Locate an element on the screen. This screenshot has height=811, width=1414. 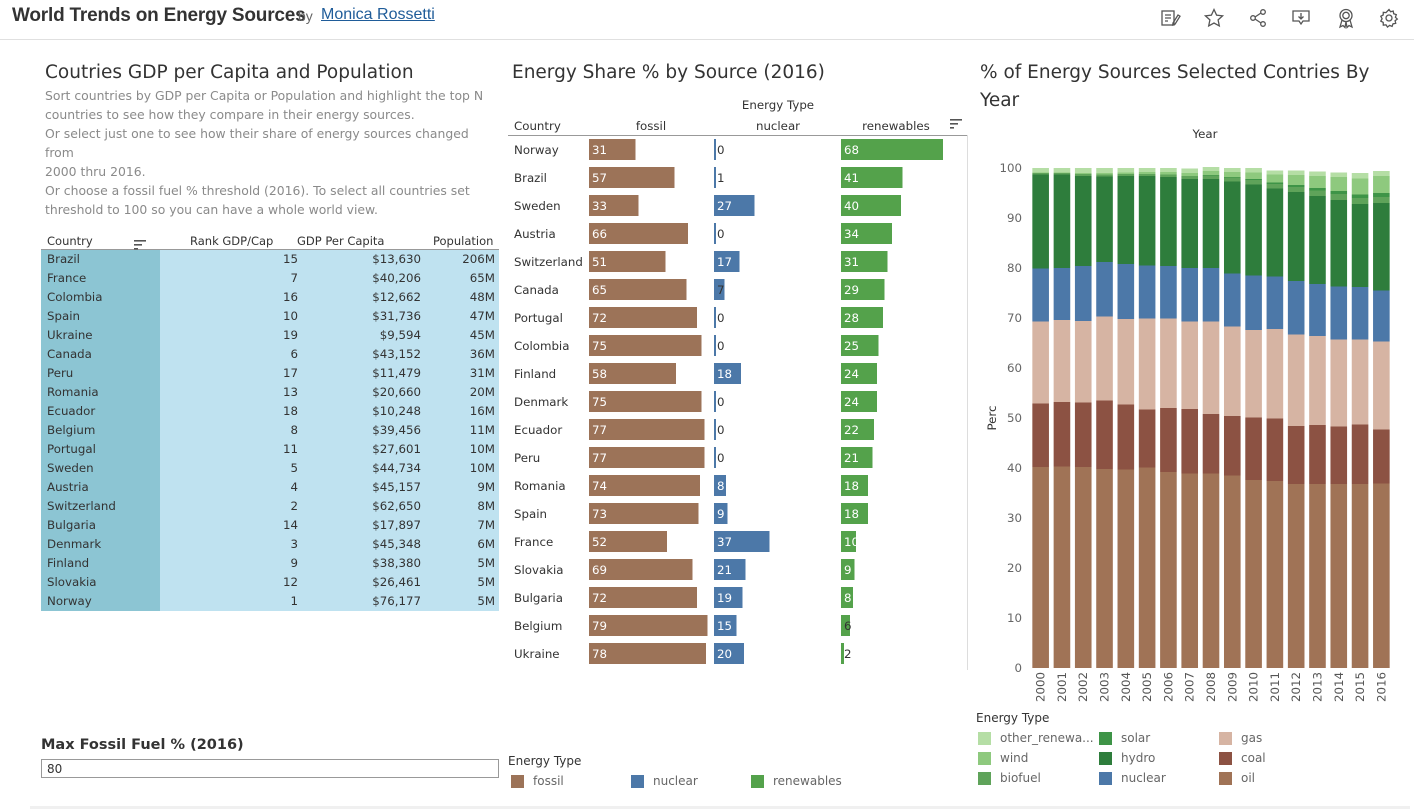
country-label: Denmark is located at coordinates (541, 402).